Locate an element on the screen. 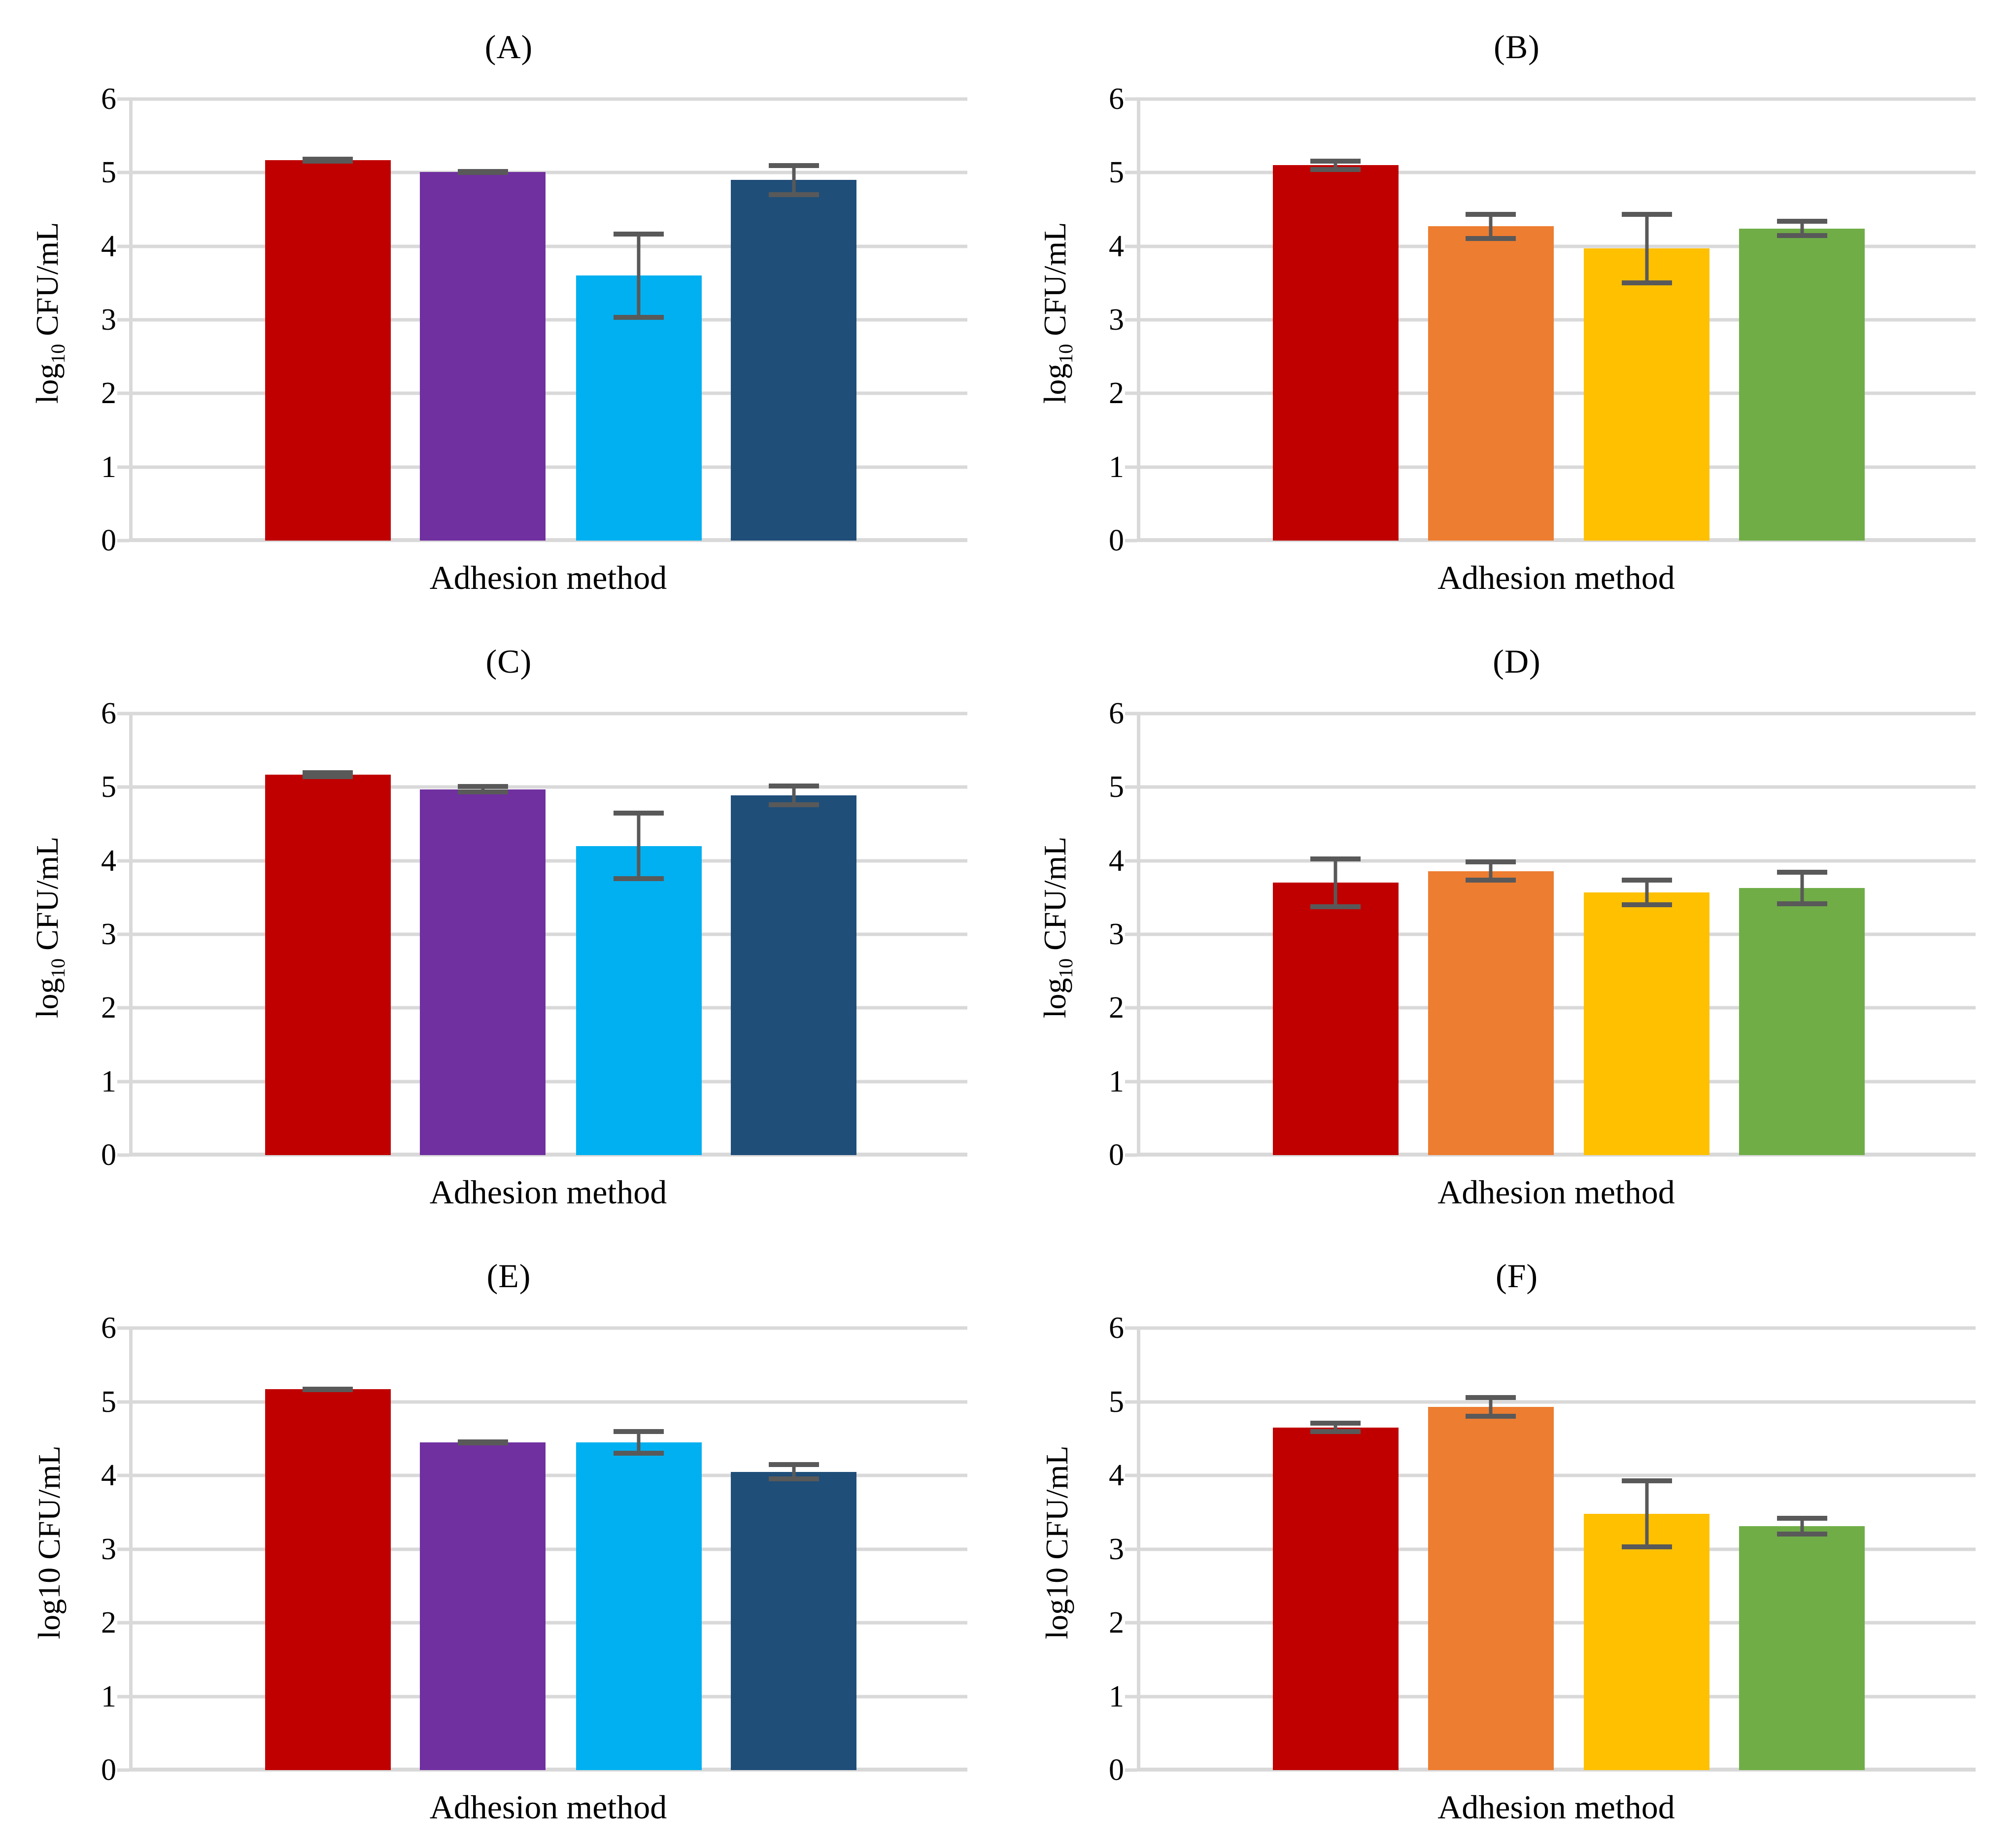  y-axis-label-column: log10 CFU/mL is located at coordinates (49, 927).